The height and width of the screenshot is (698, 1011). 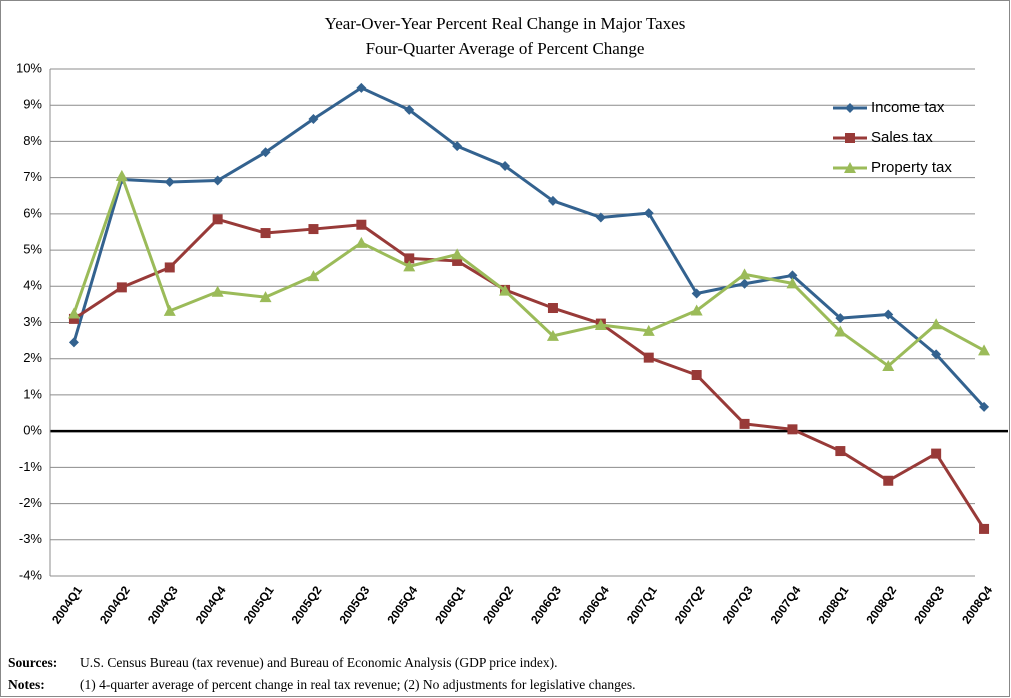 What do you see at coordinates (902, 137) in the screenshot?
I see `legend-label: Sales tax` at bounding box center [902, 137].